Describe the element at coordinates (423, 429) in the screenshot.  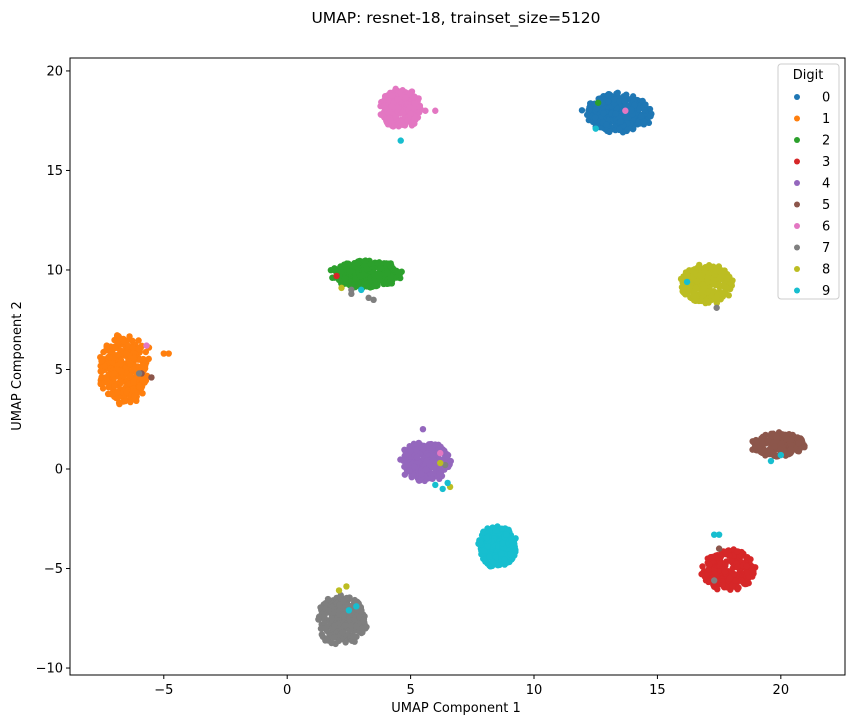
I see `digit-4-outlier-point` at that location.